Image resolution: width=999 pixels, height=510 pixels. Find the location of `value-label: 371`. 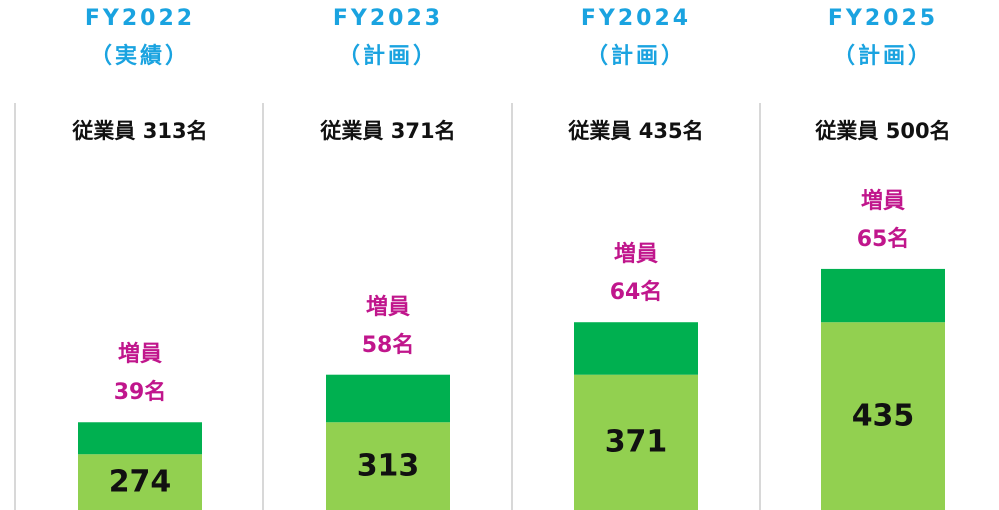

value-label: 371 is located at coordinates (636, 442).